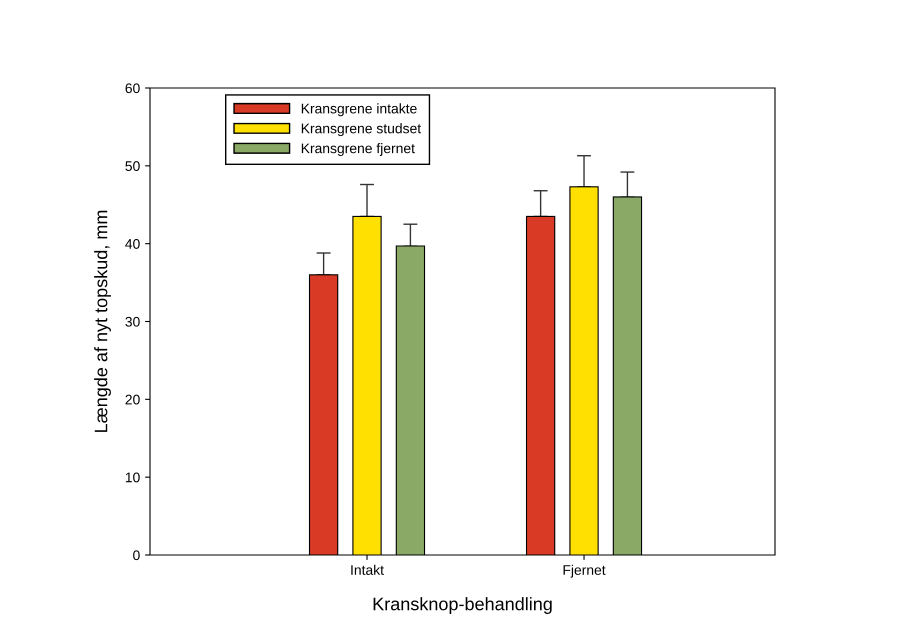 This screenshot has width=899, height=639. What do you see at coordinates (102, 321) in the screenshot?
I see `y-axis-title: Længde af nyt topskud, mm` at bounding box center [102, 321].